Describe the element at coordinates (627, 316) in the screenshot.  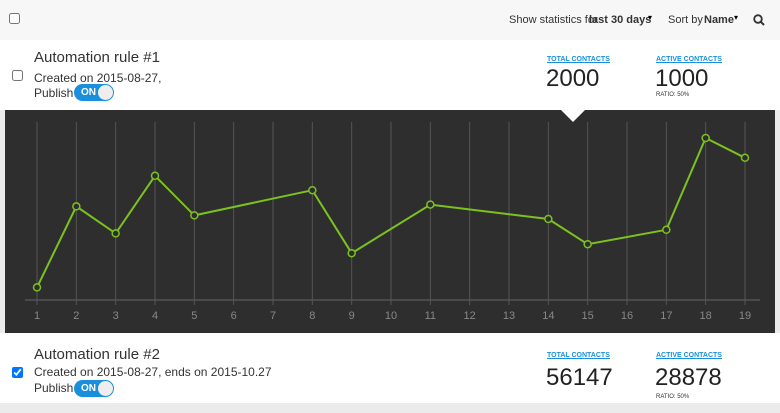
I see `x-tick-label: 16` at that location.